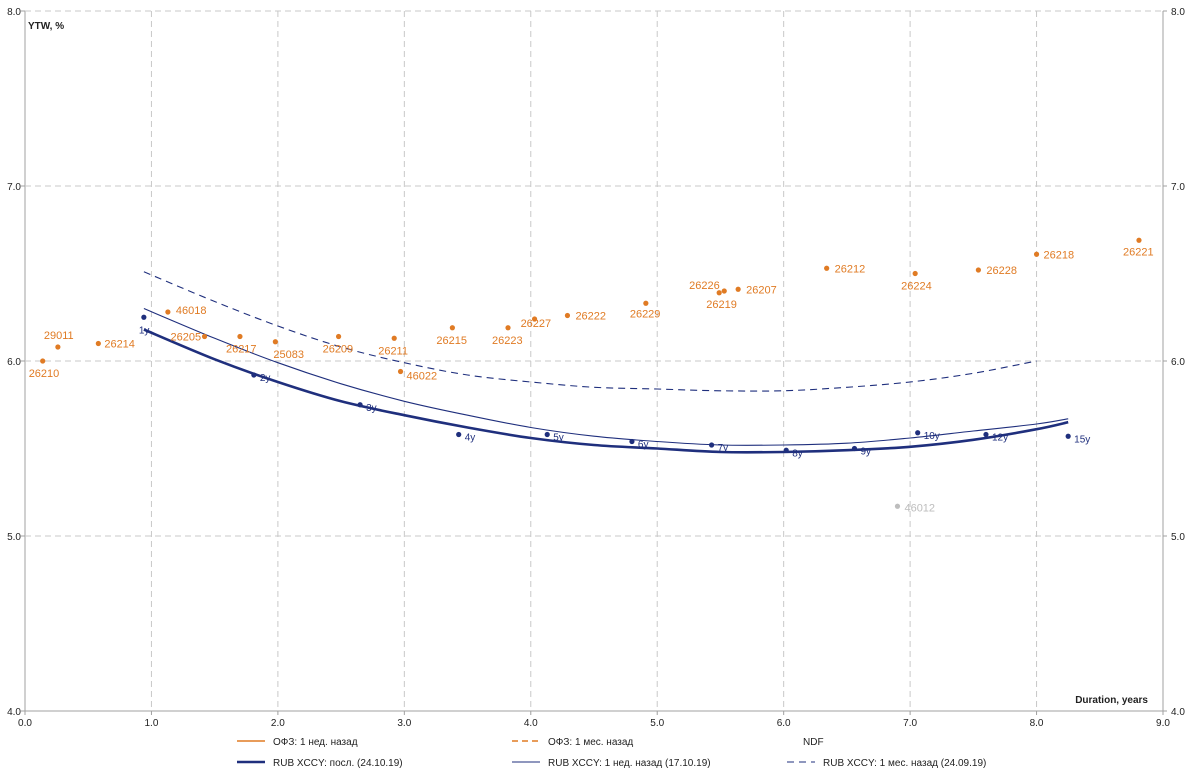 Image resolution: width=1200 pixels, height=774 pixels. What do you see at coordinates (14, 12) in the screenshot?
I see `y-tick-label-left: 8.0` at bounding box center [14, 12].